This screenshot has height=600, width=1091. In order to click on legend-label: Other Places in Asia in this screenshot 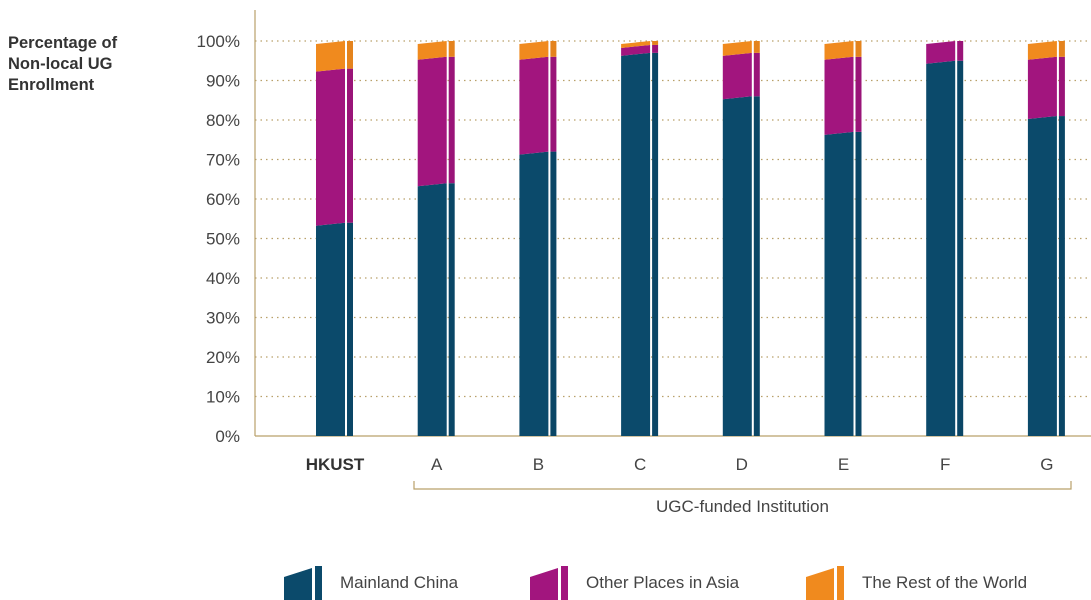, I will do `click(663, 582)`.